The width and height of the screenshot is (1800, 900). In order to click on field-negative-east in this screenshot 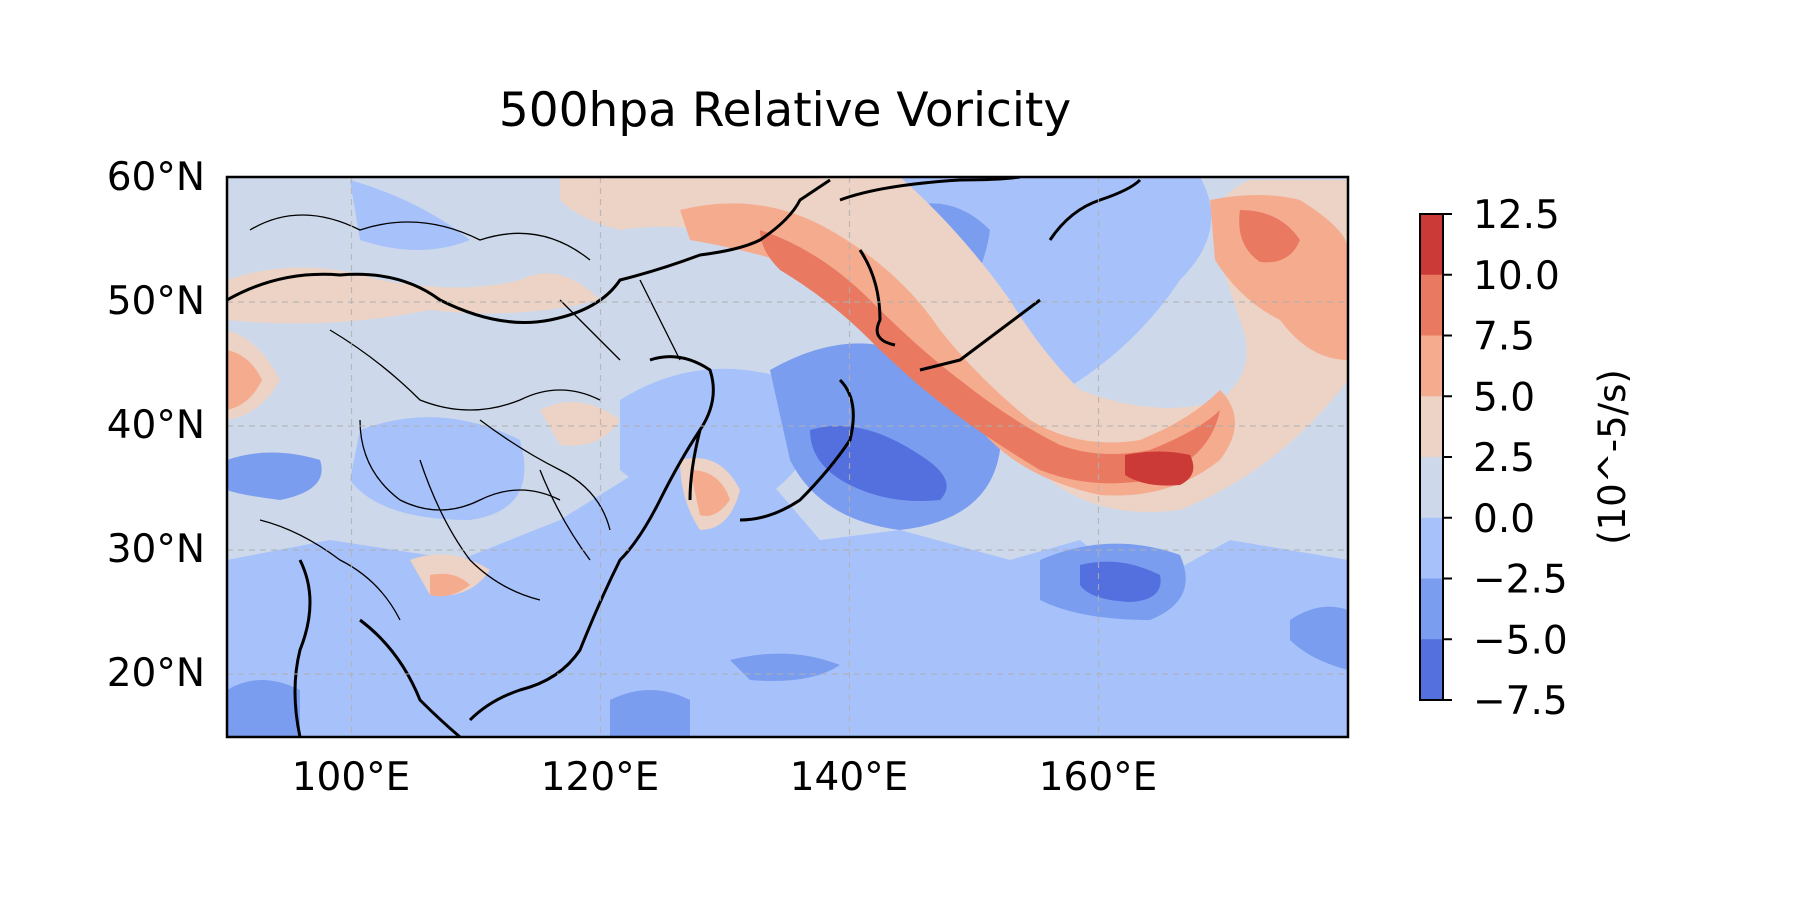, I will do `click(1319, 638)`.